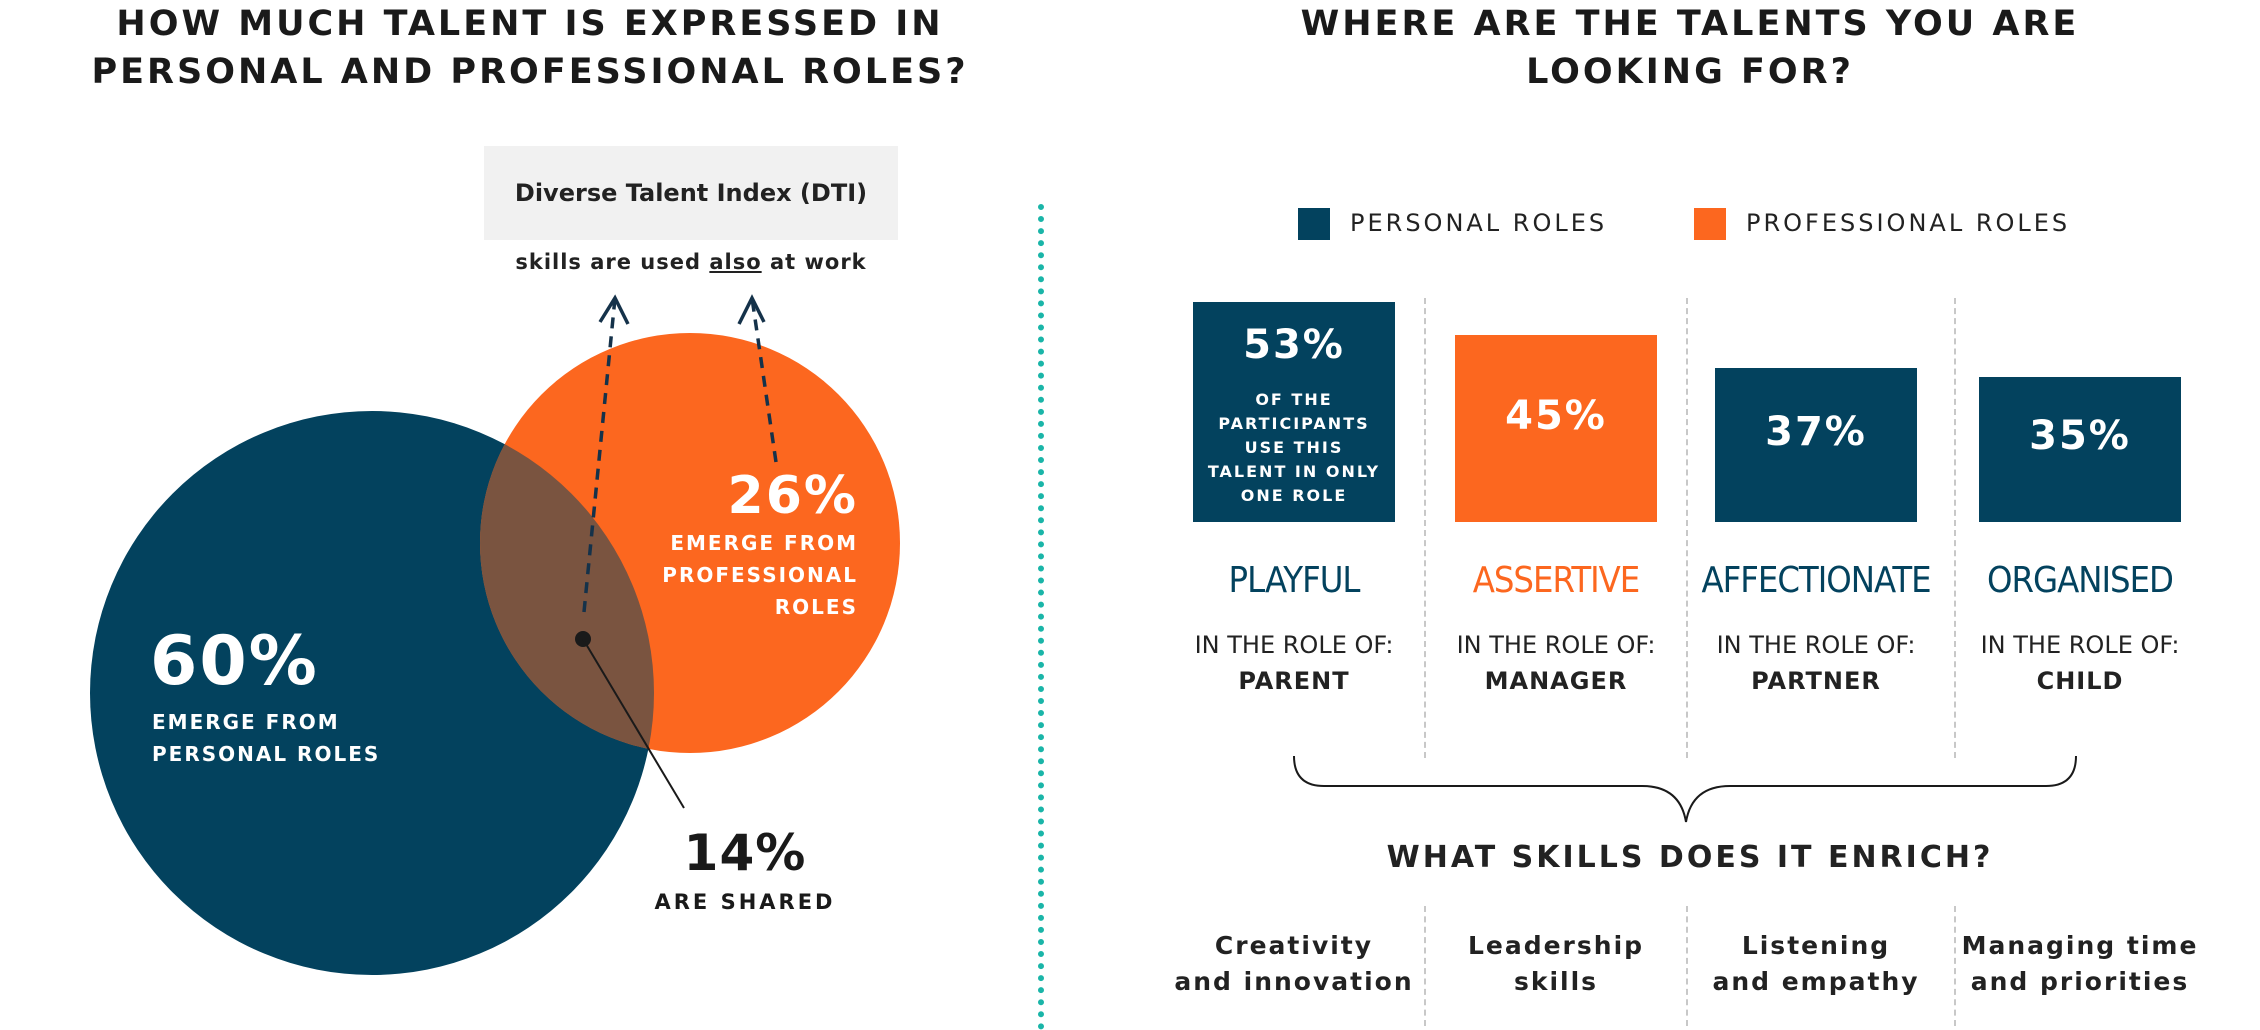  Describe the element at coordinates (530, 72) in the screenshot. I see `left-title-line2: PERSONAL AND PROFESSIONAL ROLES?` at that location.